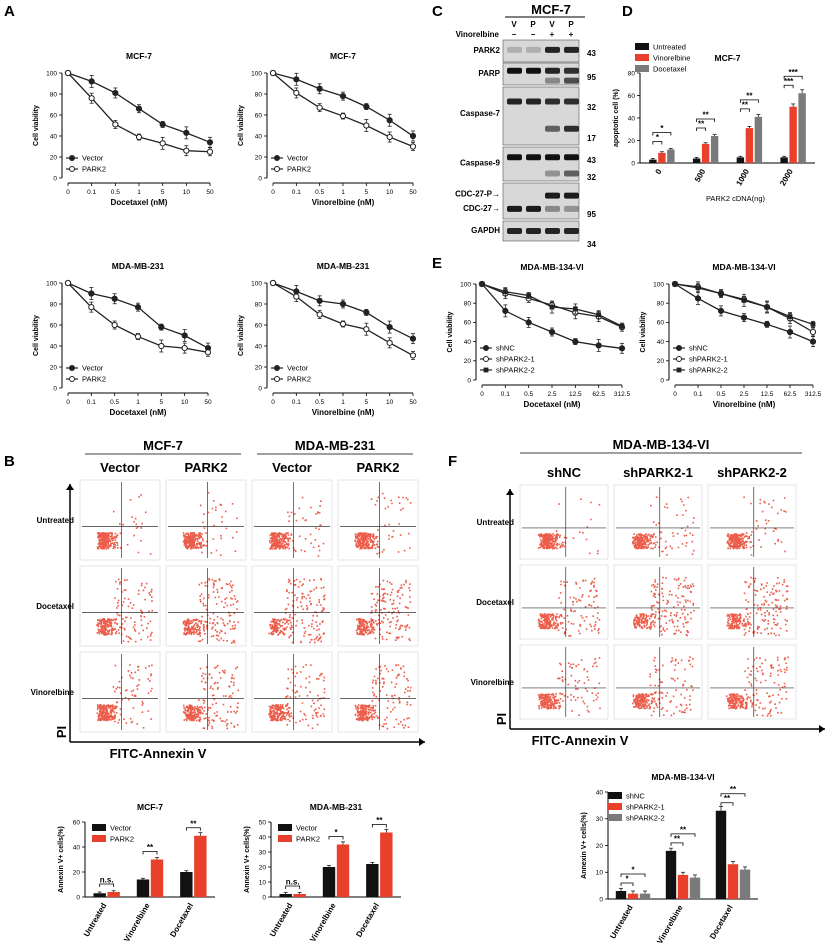  What do you see at coordinates (486, 50) in the screenshot?
I see `blot-label: PARK2` at bounding box center [486, 50].